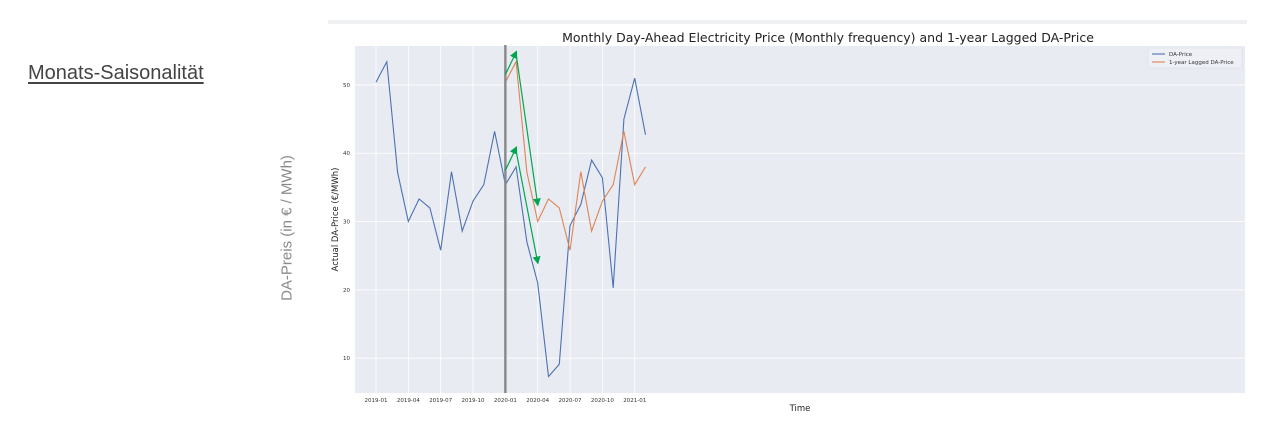 The image size is (1280, 429). Describe the element at coordinates (116, 73) in the screenshot. I see `slide-heading: Monats-Saisonalität` at that location.